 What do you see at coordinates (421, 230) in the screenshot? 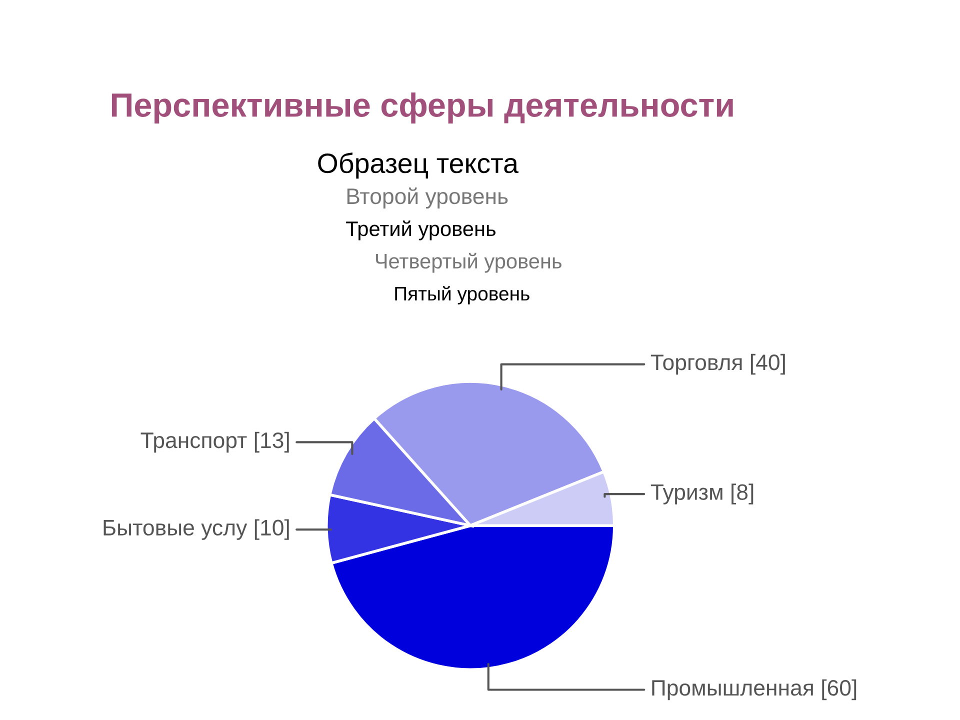
I see `text: Третий уровень` at bounding box center [421, 230].